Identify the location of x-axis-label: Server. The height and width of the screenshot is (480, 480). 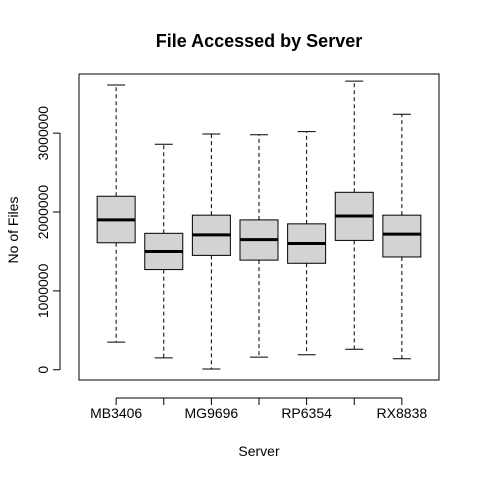
(259, 451).